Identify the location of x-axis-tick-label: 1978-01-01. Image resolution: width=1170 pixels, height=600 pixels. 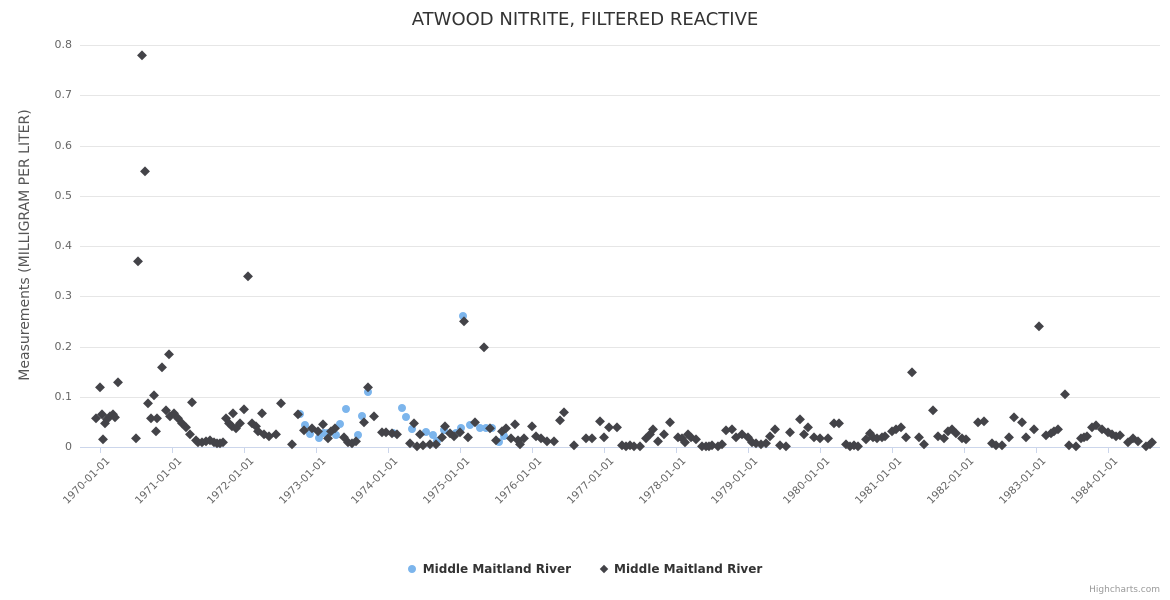
(662, 481).